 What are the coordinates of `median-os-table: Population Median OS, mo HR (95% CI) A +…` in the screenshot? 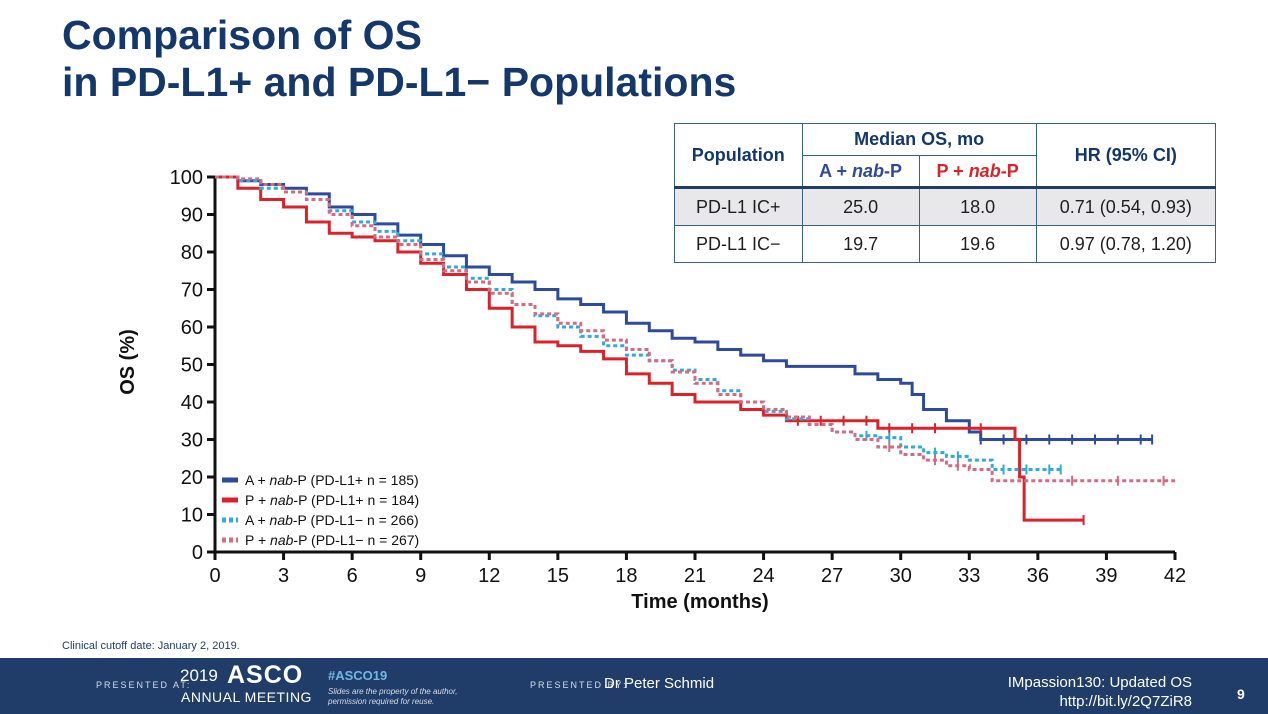 It's located at (945, 193).